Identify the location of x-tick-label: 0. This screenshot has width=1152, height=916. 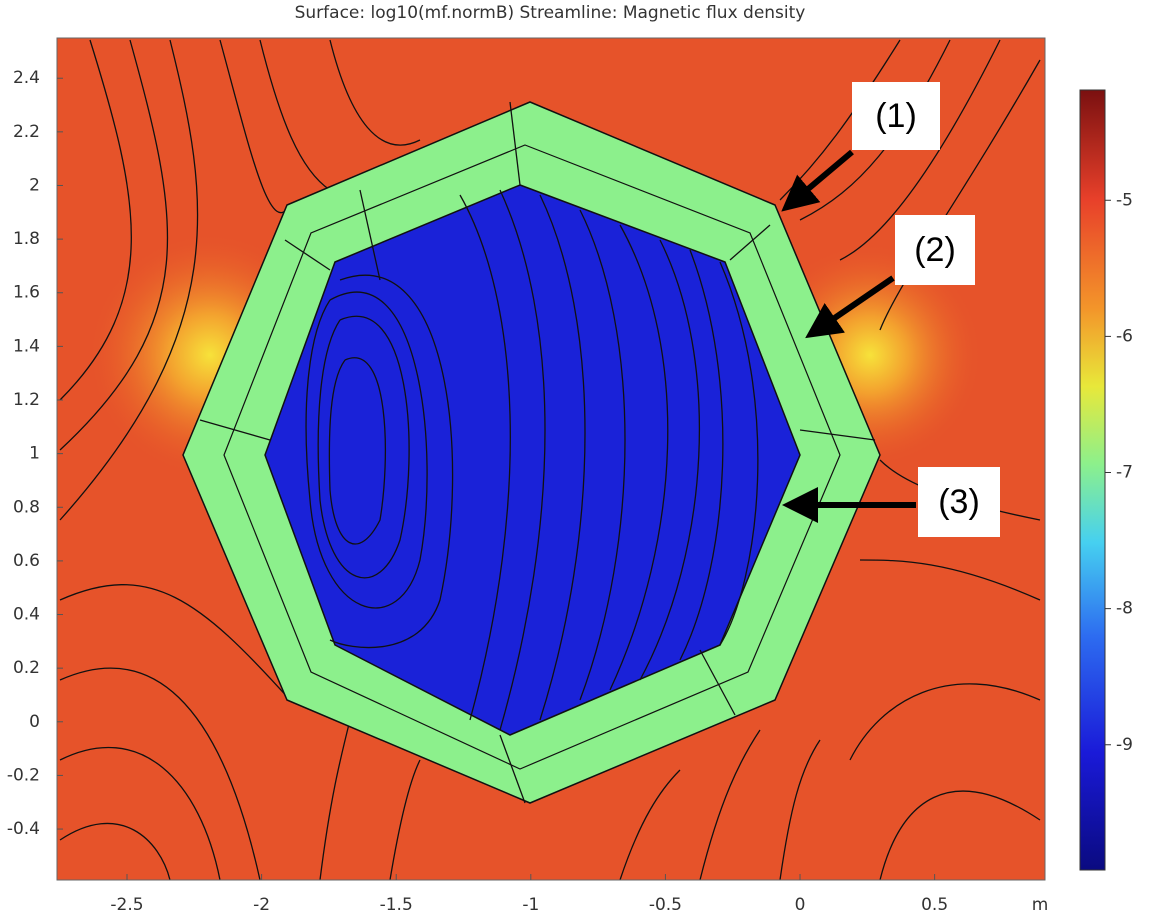
(800, 905).